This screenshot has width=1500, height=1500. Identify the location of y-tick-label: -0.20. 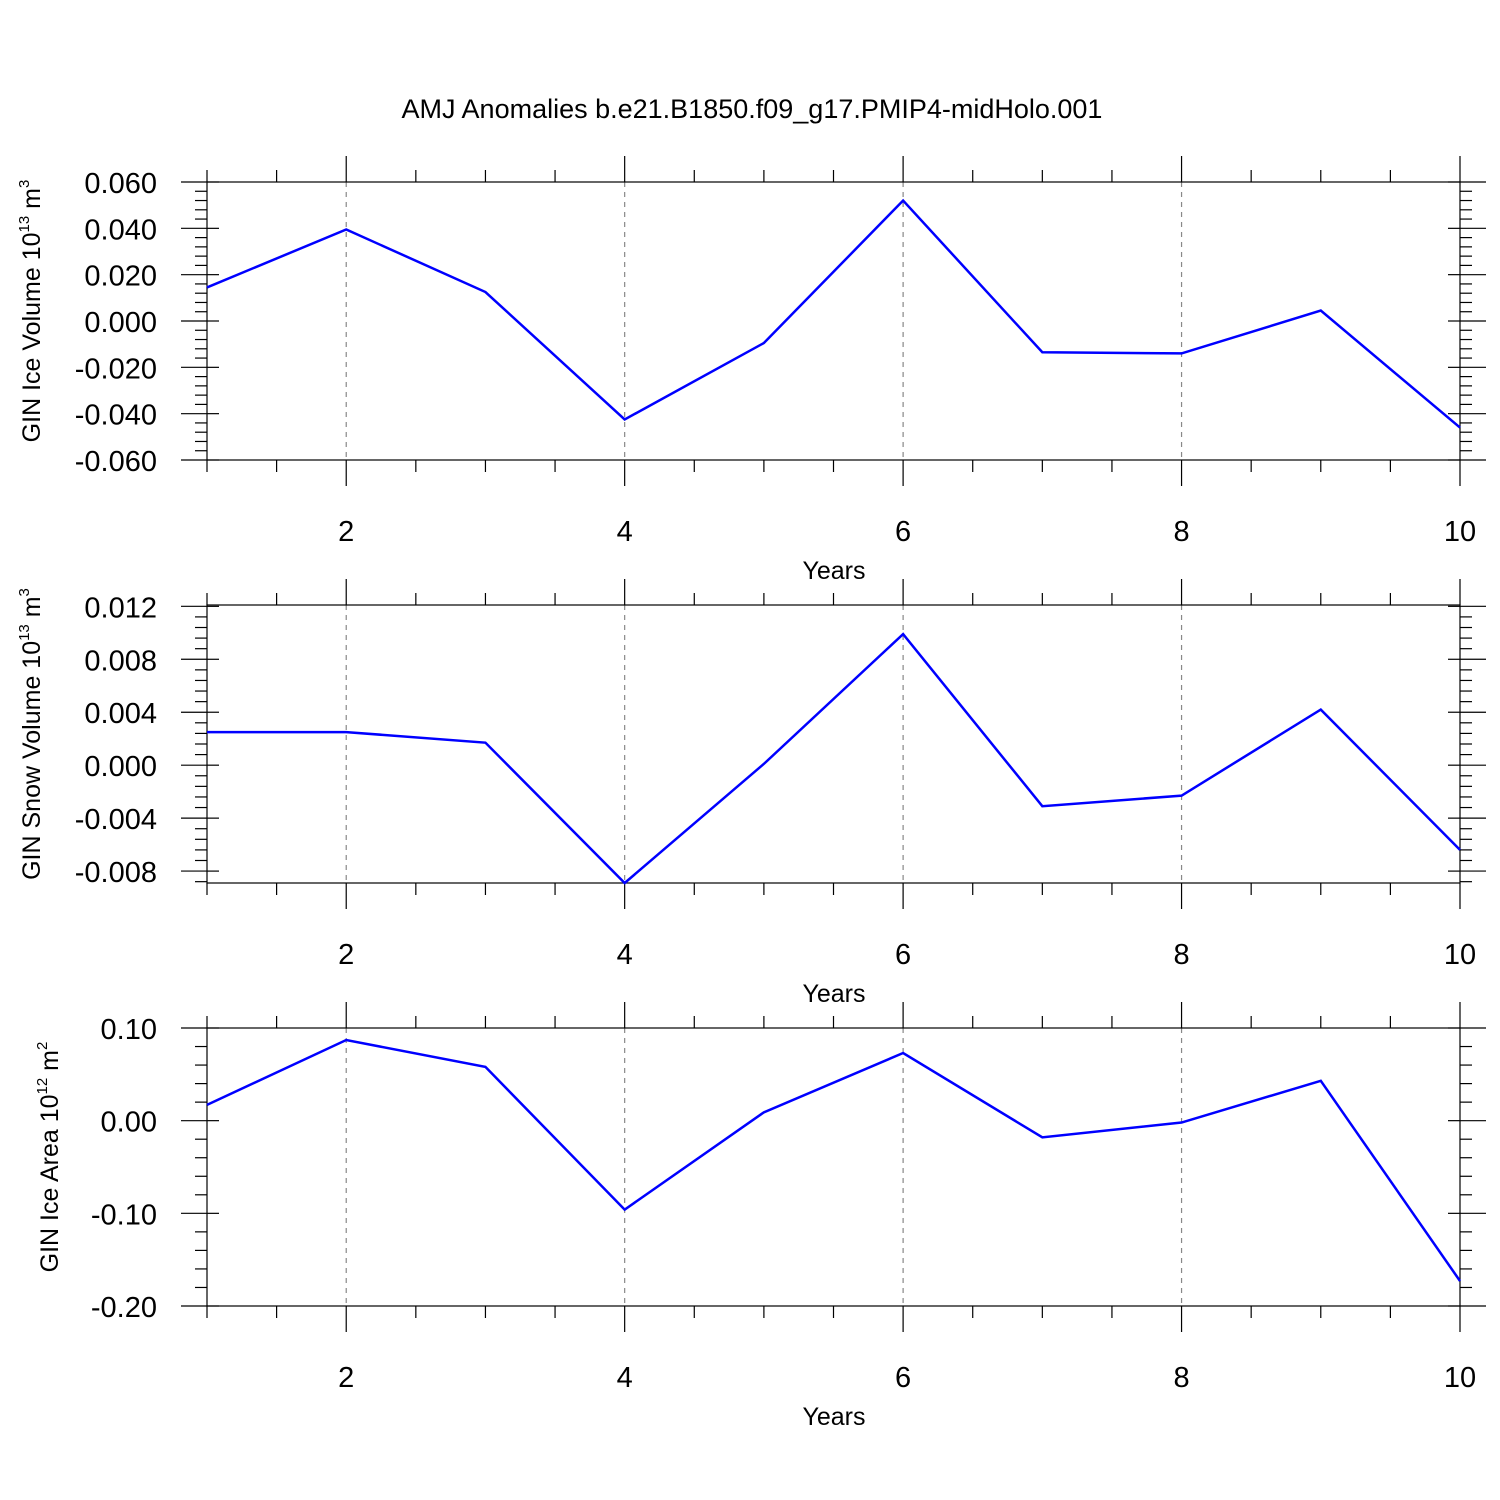
(124, 1308).